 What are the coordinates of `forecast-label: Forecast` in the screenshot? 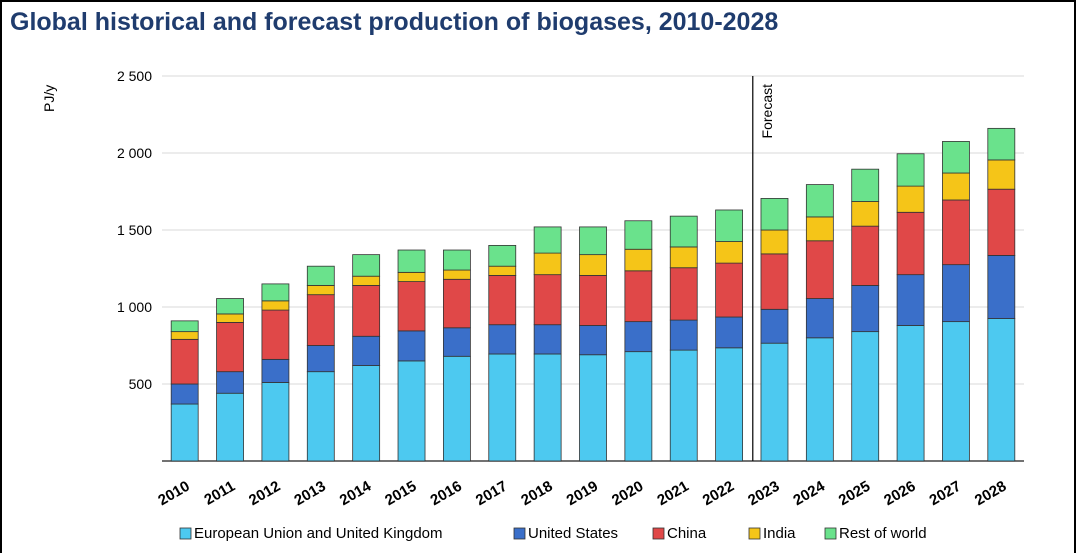 It's located at (767, 111).